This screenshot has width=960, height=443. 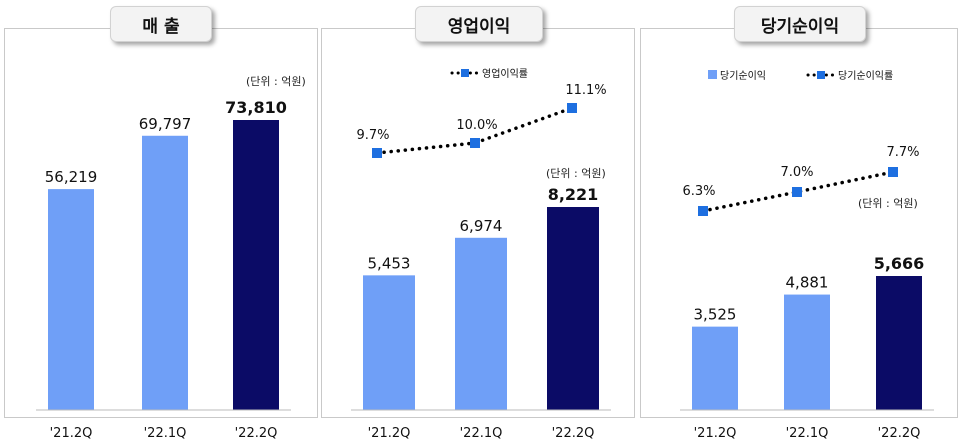 What do you see at coordinates (479, 24) in the screenshot?
I see `operating-profit-title: 영업이익` at bounding box center [479, 24].